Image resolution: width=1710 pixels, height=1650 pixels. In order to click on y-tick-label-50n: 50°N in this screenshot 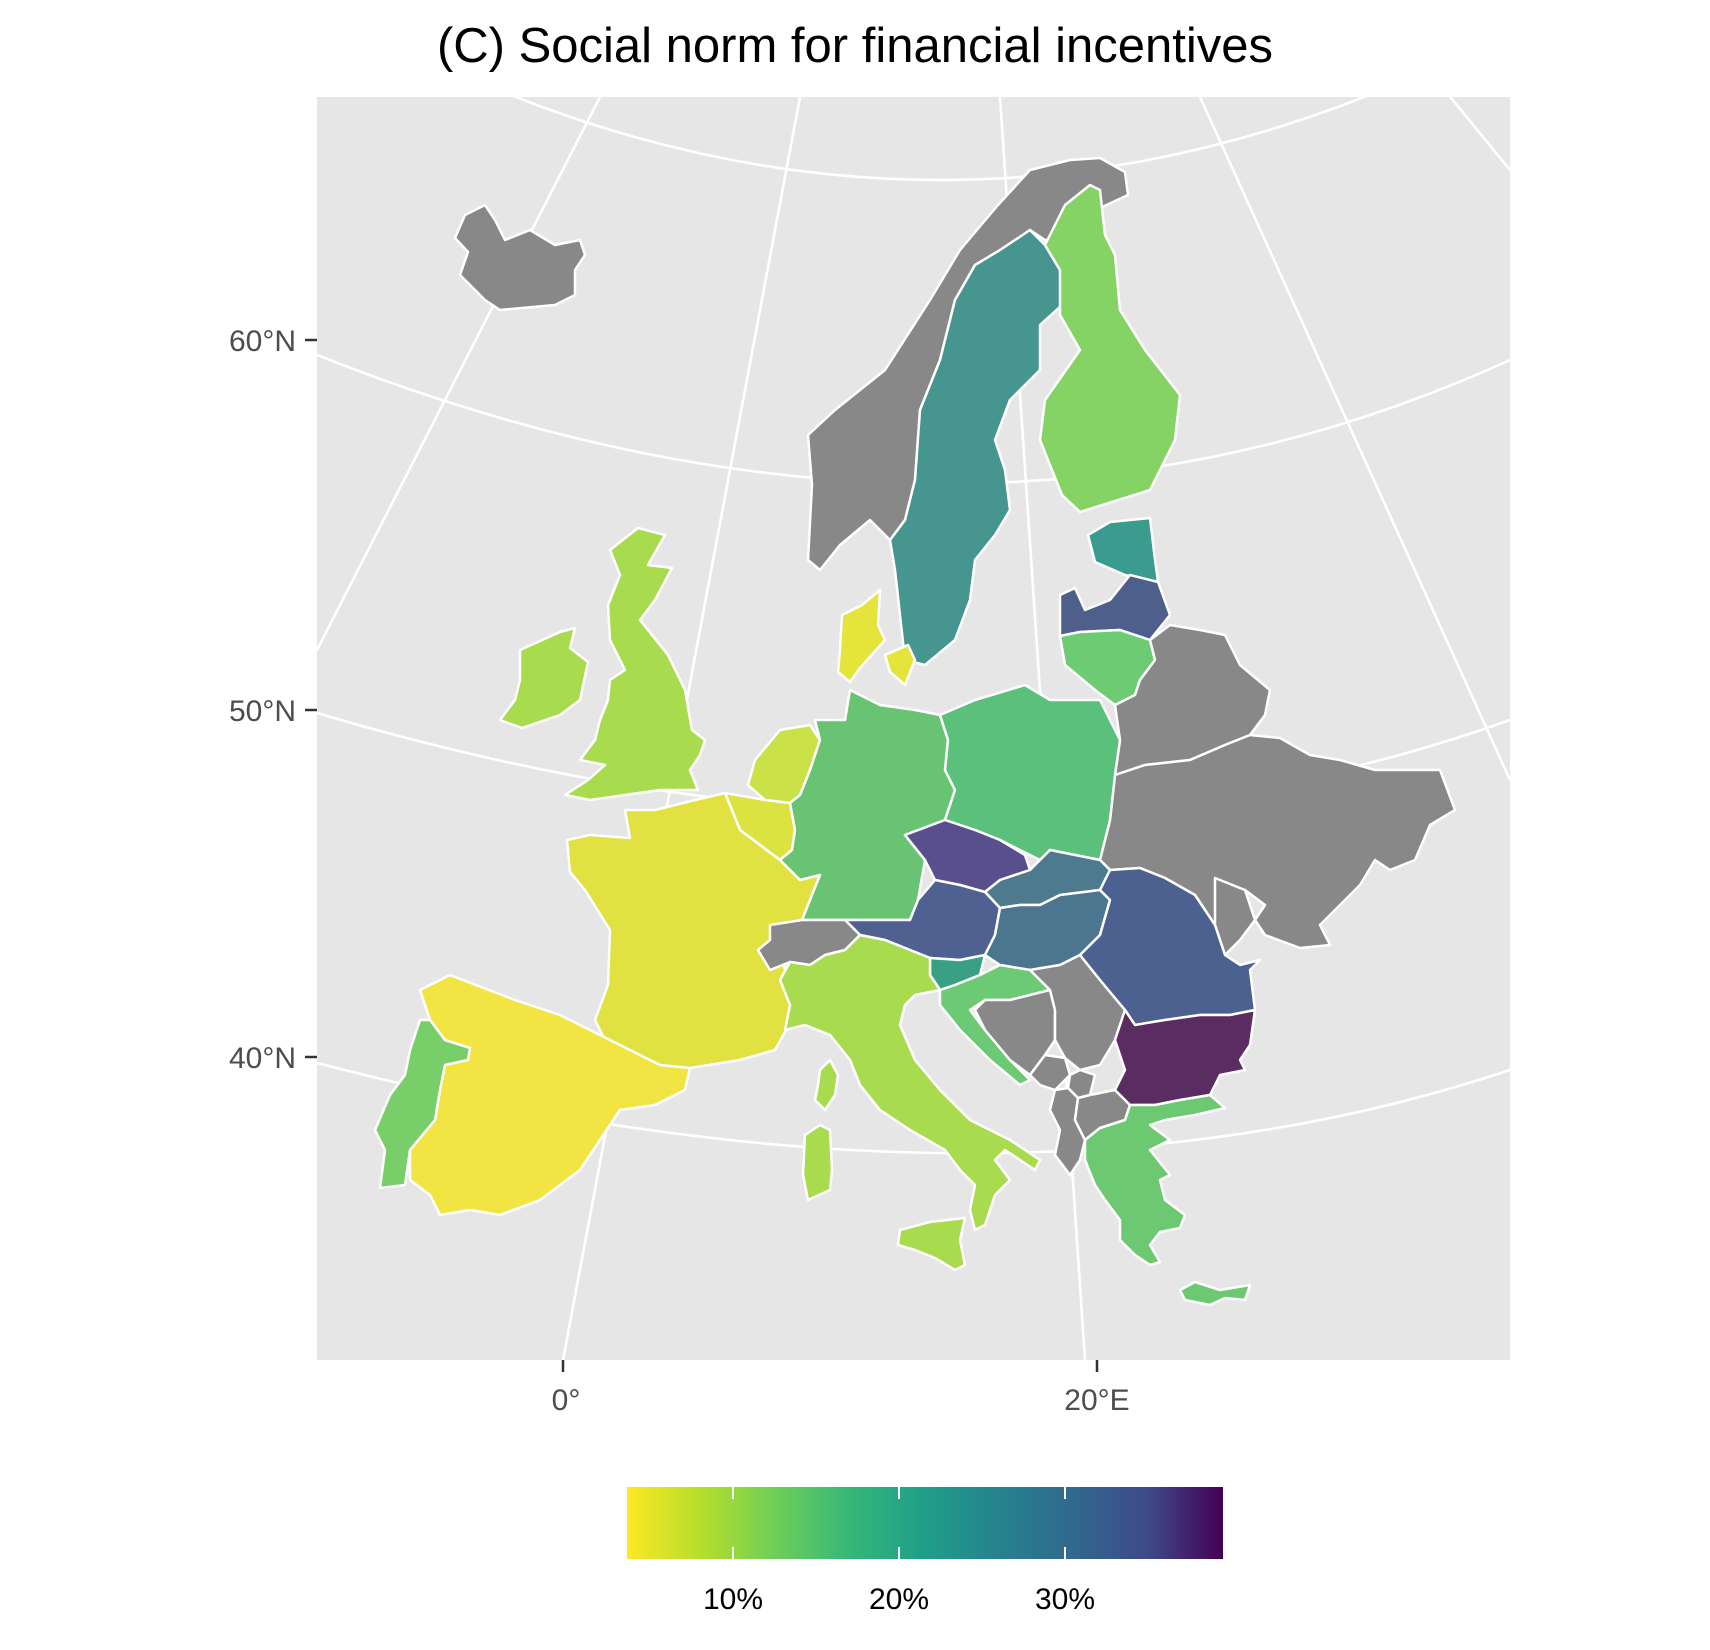, I will do `click(262, 711)`.